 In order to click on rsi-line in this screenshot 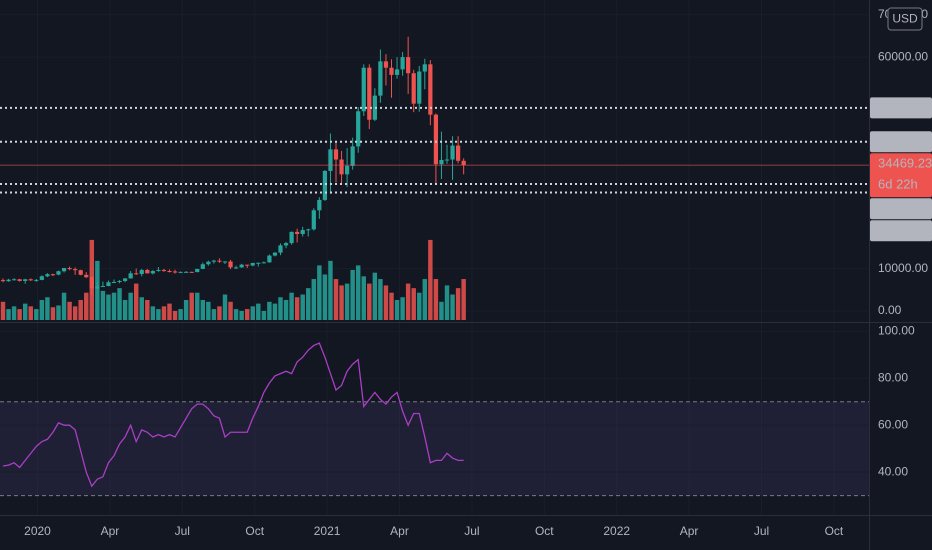, I will do `click(233, 415)`.